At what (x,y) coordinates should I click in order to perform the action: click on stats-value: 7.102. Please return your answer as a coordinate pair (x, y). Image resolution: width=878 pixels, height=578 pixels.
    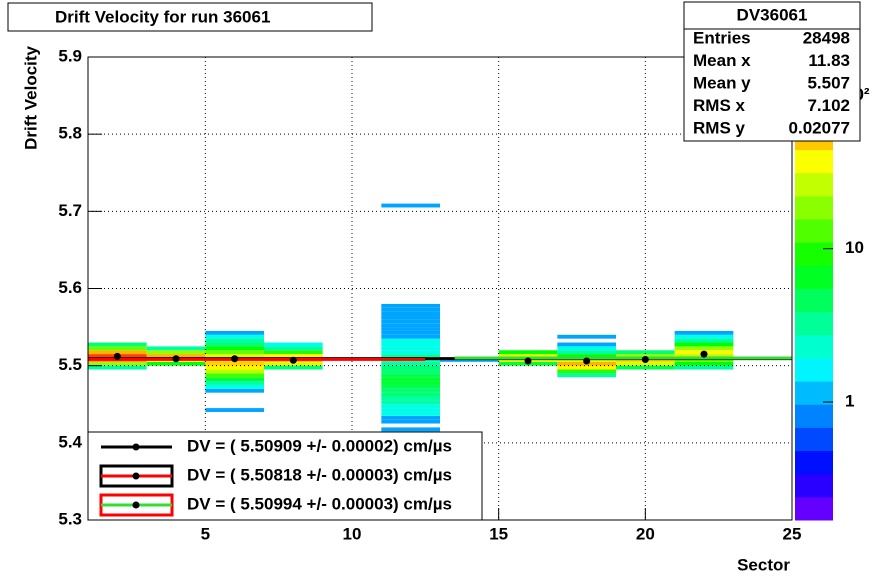
    Looking at the image, I should click on (828, 105).